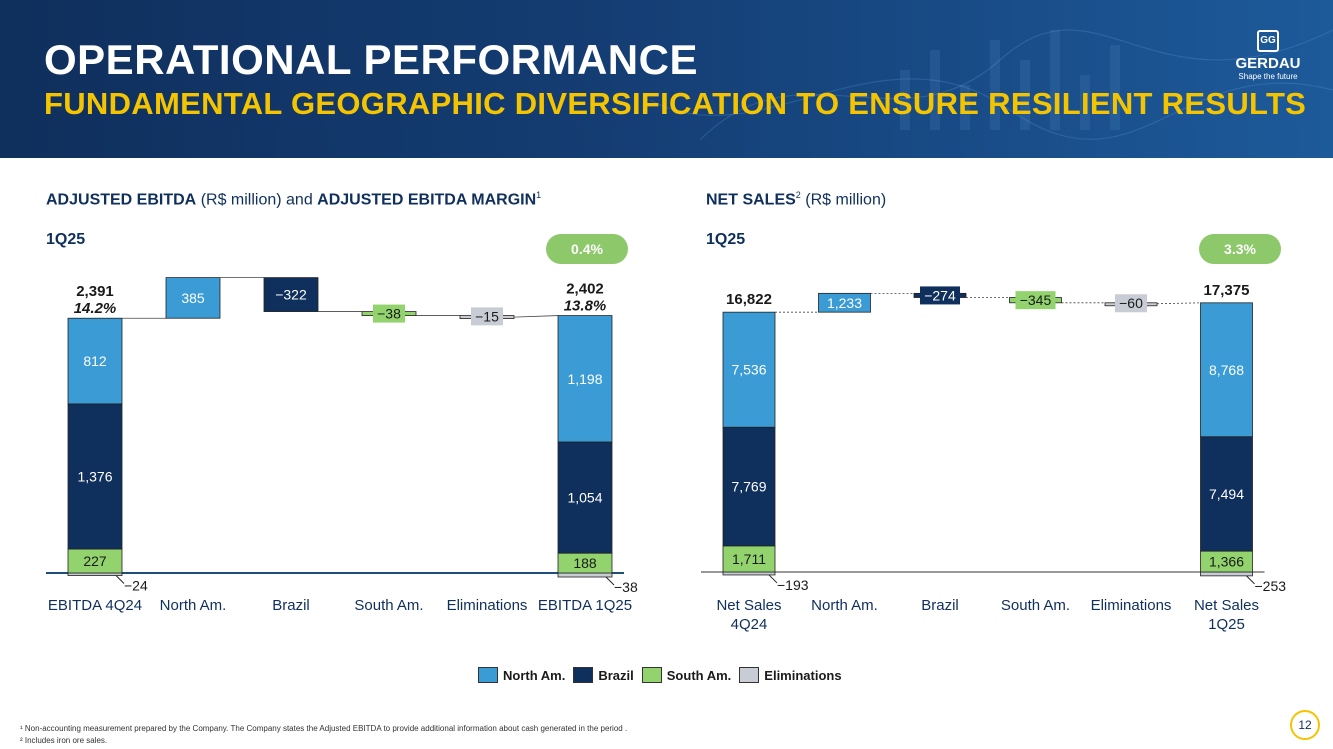  What do you see at coordinates (95, 308) in the screenshot?
I see `start-margin-label: 14.2%` at bounding box center [95, 308].